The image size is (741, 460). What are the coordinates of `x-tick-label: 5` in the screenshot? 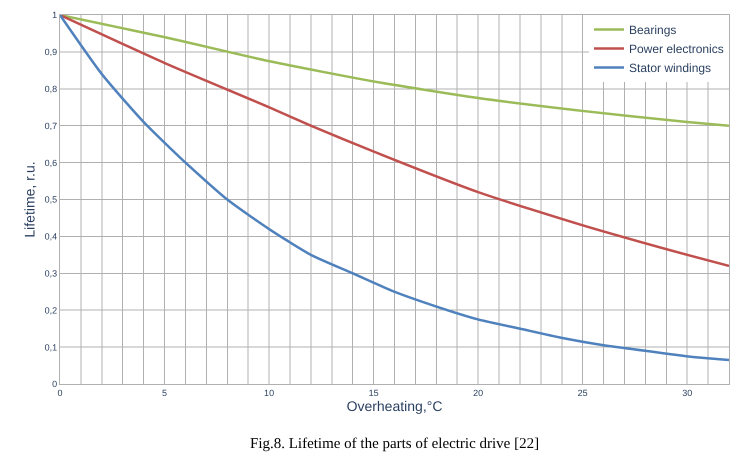 It's located at (165, 393).